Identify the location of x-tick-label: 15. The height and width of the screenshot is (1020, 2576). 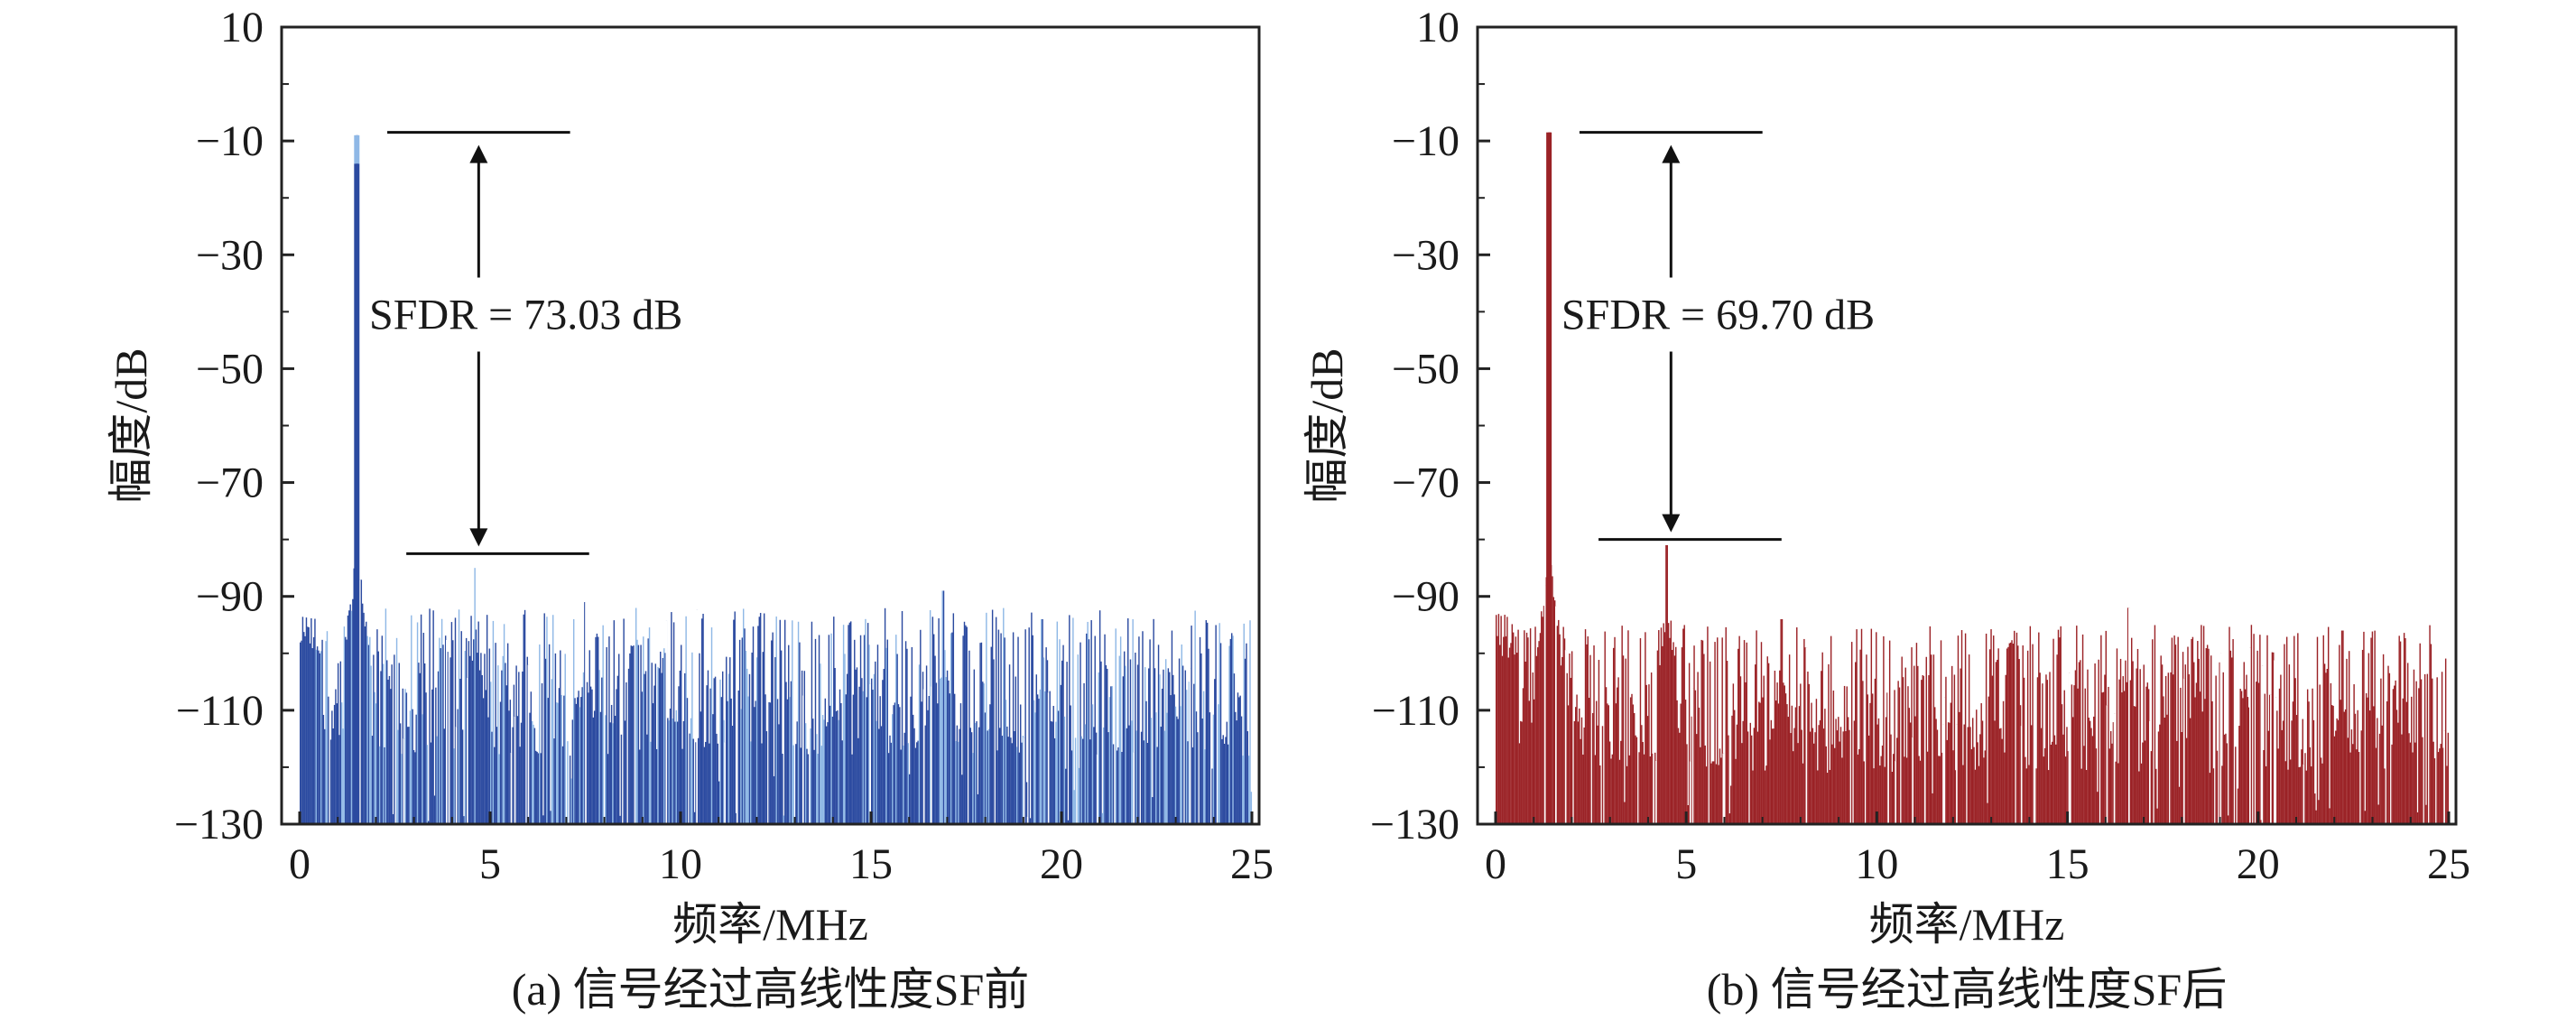
(871, 864).